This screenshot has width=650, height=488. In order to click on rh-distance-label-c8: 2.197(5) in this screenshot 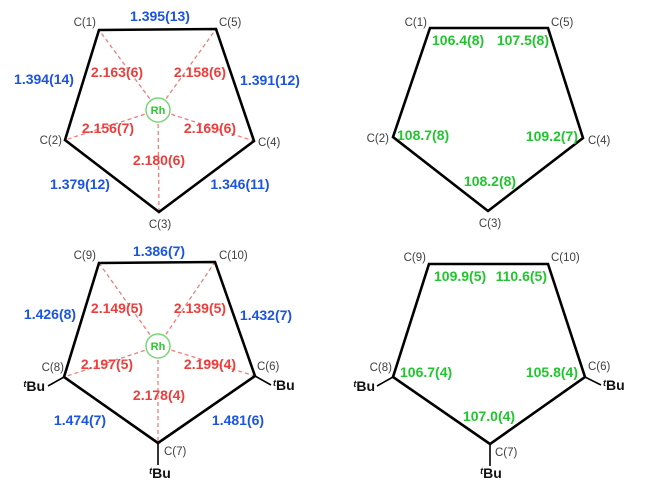, I will do `click(107, 364)`.